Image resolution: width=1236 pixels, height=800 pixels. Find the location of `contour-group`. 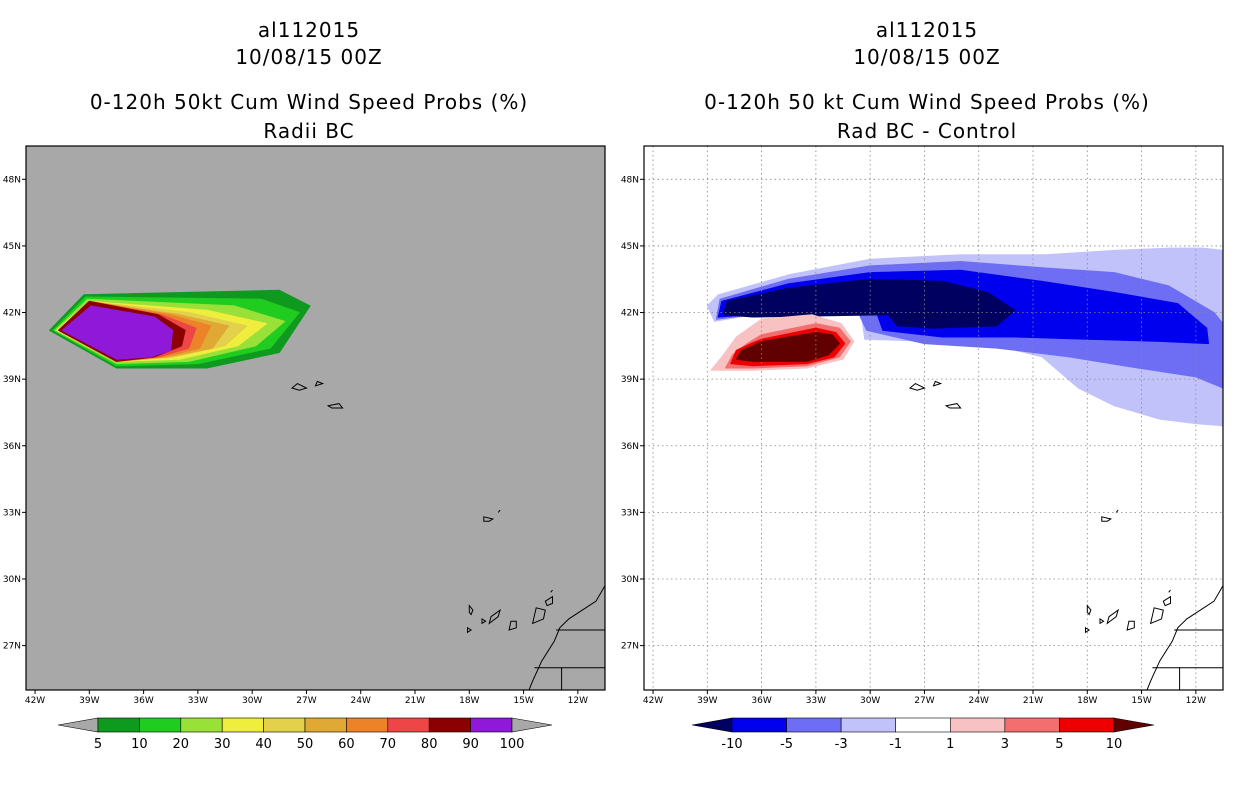

contour-group is located at coordinates (180, 329).